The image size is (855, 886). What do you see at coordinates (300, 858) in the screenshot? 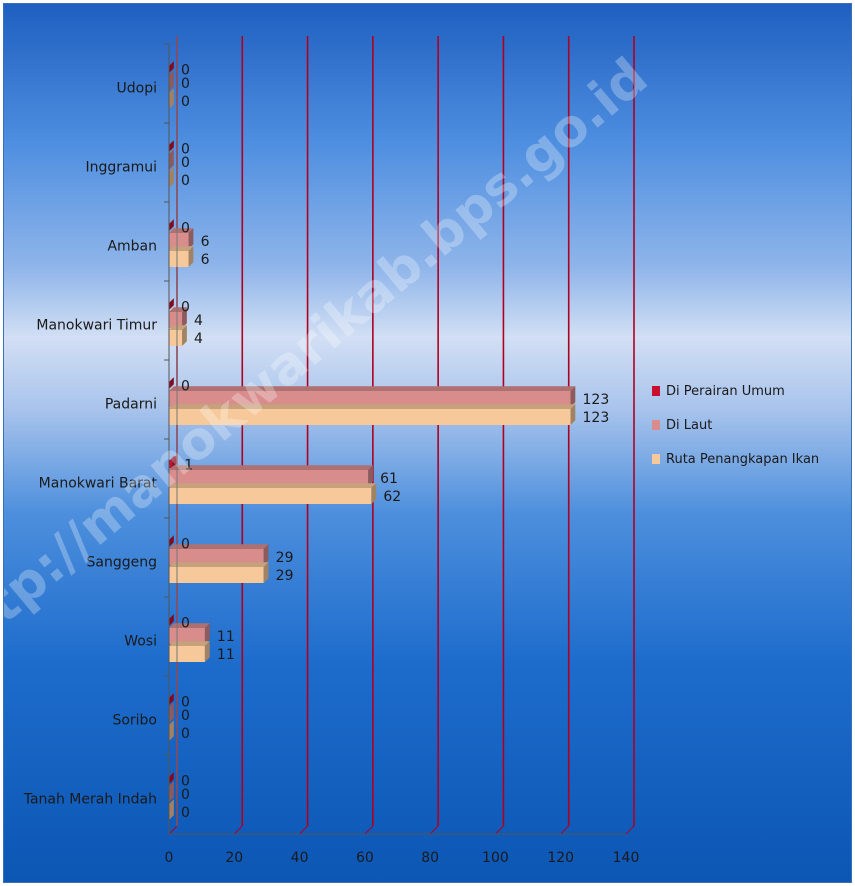
I see `x-tick-label-40: 40` at bounding box center [300, 858].